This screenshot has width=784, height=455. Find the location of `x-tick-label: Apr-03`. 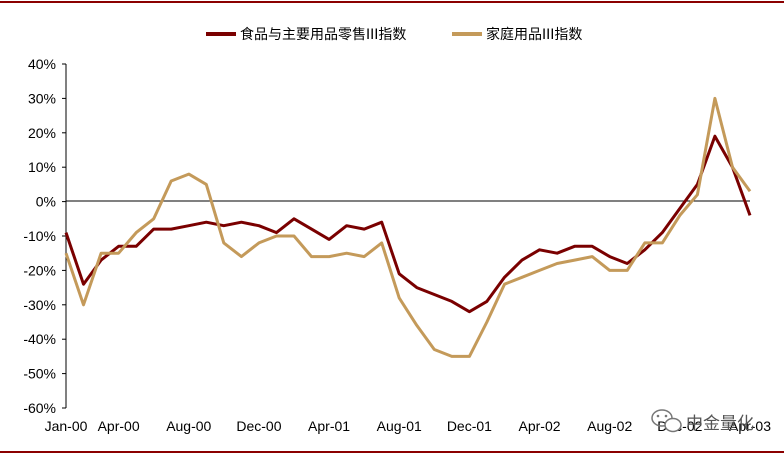

x-tick-label: Apr-03 is located at coordinates (750, 426).